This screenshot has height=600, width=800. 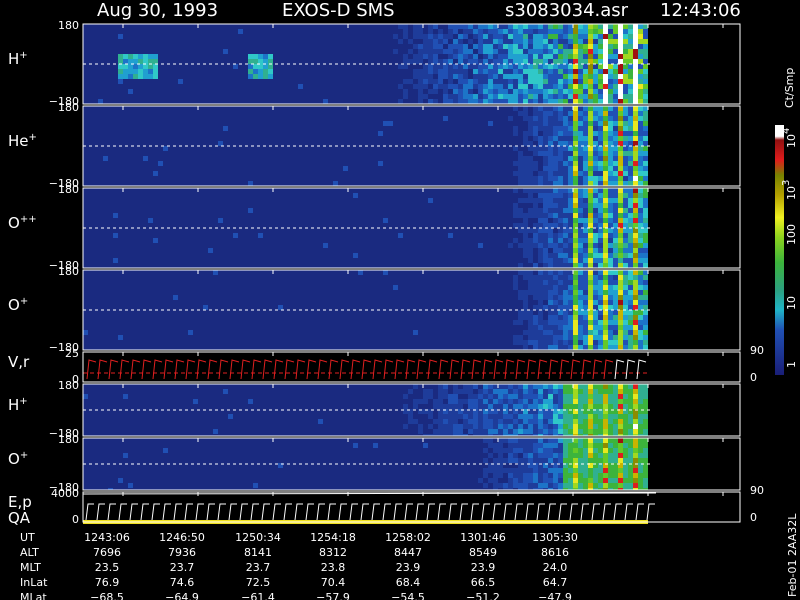 What do you see at coordinates (408, 595) in the screenshot?
I see `table-cell: −54.5` at bounding box center [408, 595].